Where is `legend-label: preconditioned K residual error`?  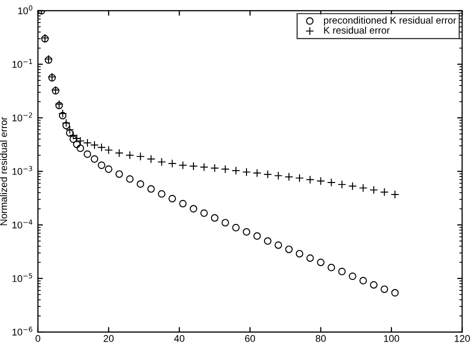 legend-label: preconditioned K residual error is located at coordinates (390, 21).